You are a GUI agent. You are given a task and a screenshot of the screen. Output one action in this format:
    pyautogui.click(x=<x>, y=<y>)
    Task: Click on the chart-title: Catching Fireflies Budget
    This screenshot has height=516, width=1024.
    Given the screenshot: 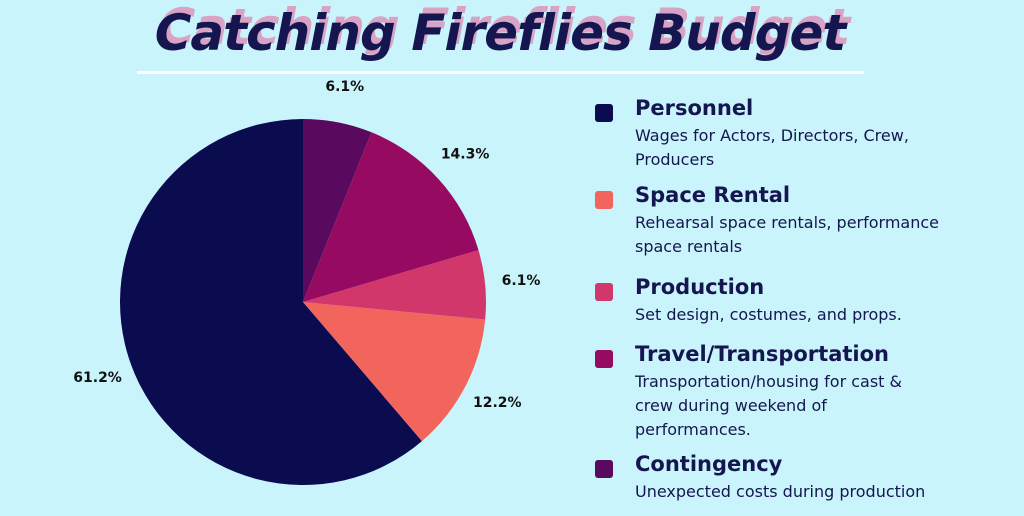 What is the action you would take?
    pyautogui.click(x=500, y=33)
    